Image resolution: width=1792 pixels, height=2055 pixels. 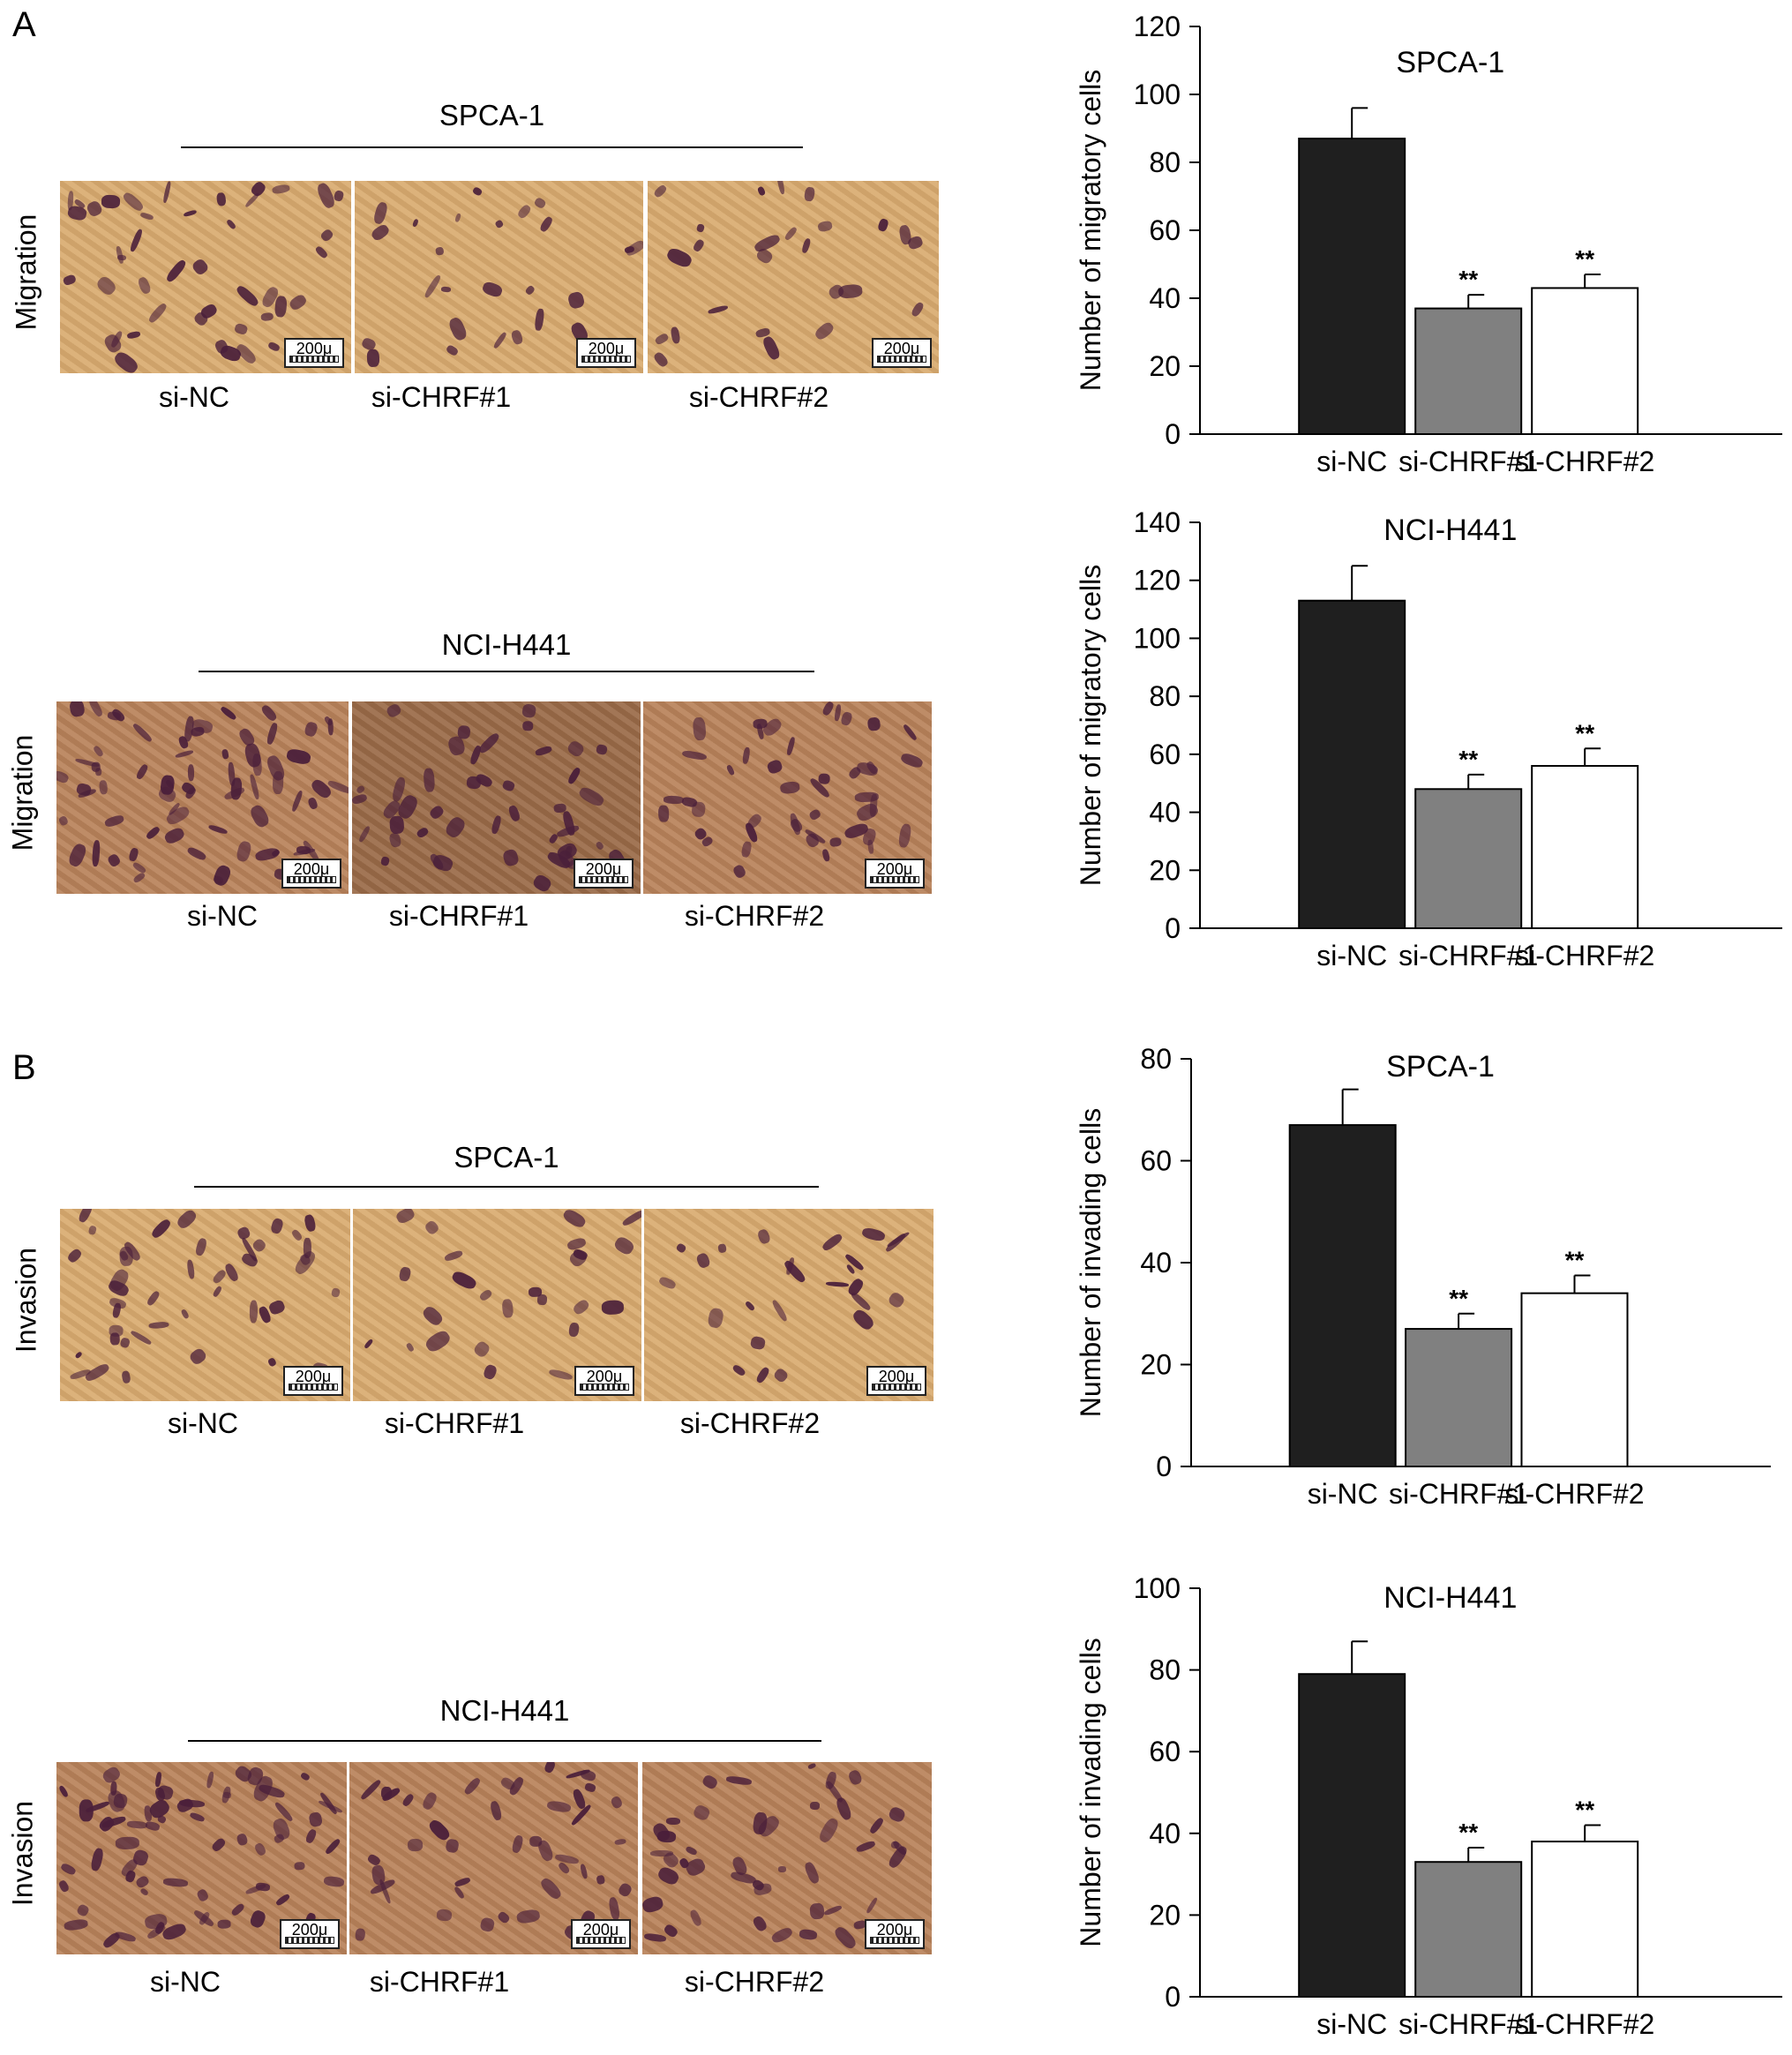 I want to click on micrograph-image: 200μ, so click(x=496, y=797).